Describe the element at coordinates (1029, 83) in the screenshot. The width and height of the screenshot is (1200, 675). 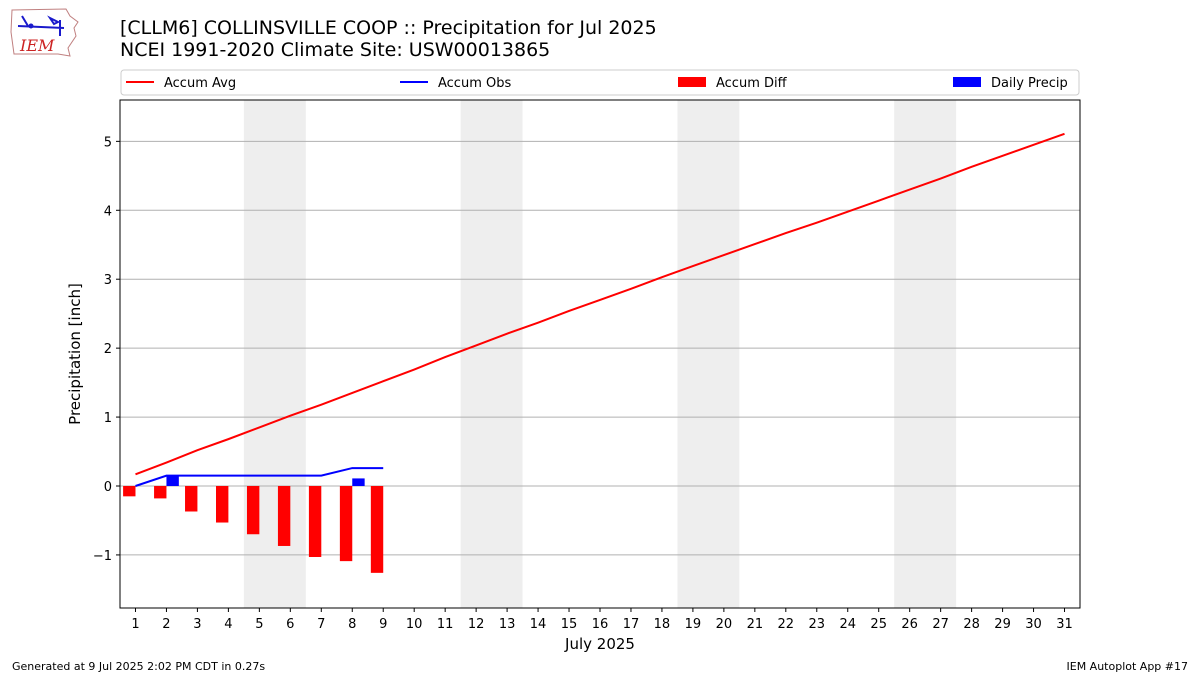
I see `legend-daily-precip-label: Daily Precip` at that location.